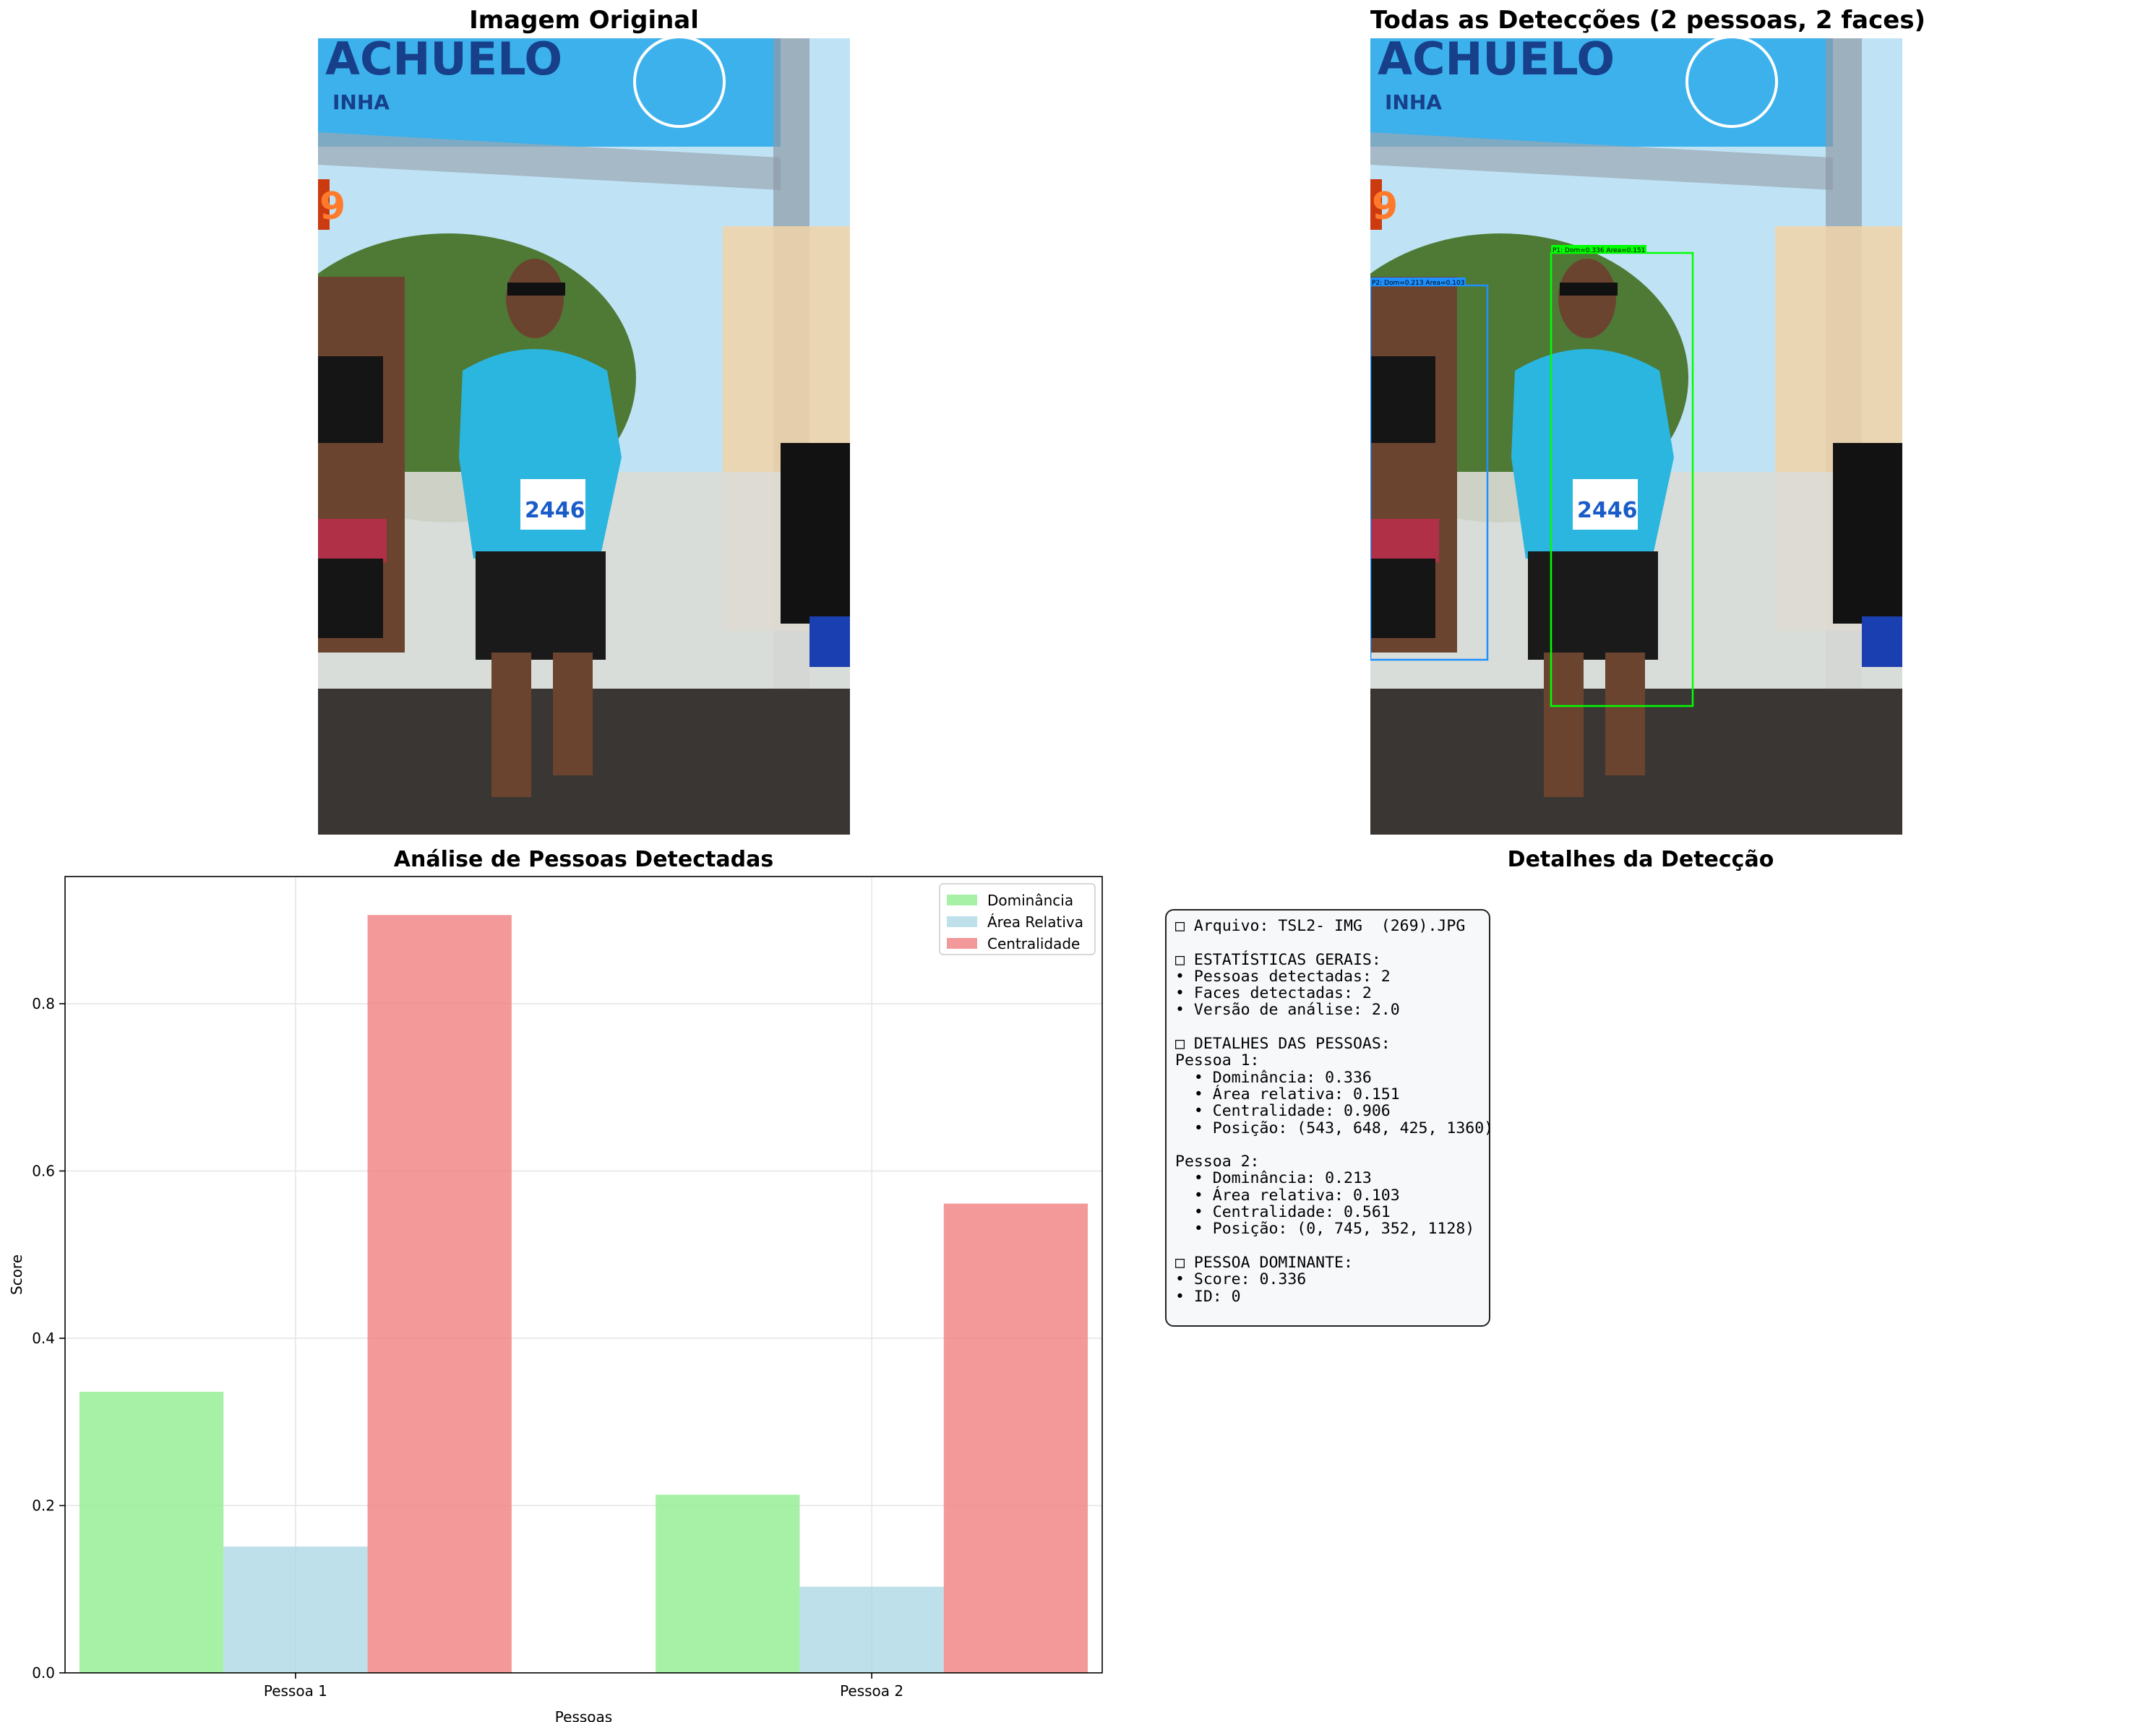 The width and height of the screenshot is (2156, 1722). What do you see at coordinates (555, 510) in the screenshot?
I see `bib-number: 2446` at bounding box center [555, 510].